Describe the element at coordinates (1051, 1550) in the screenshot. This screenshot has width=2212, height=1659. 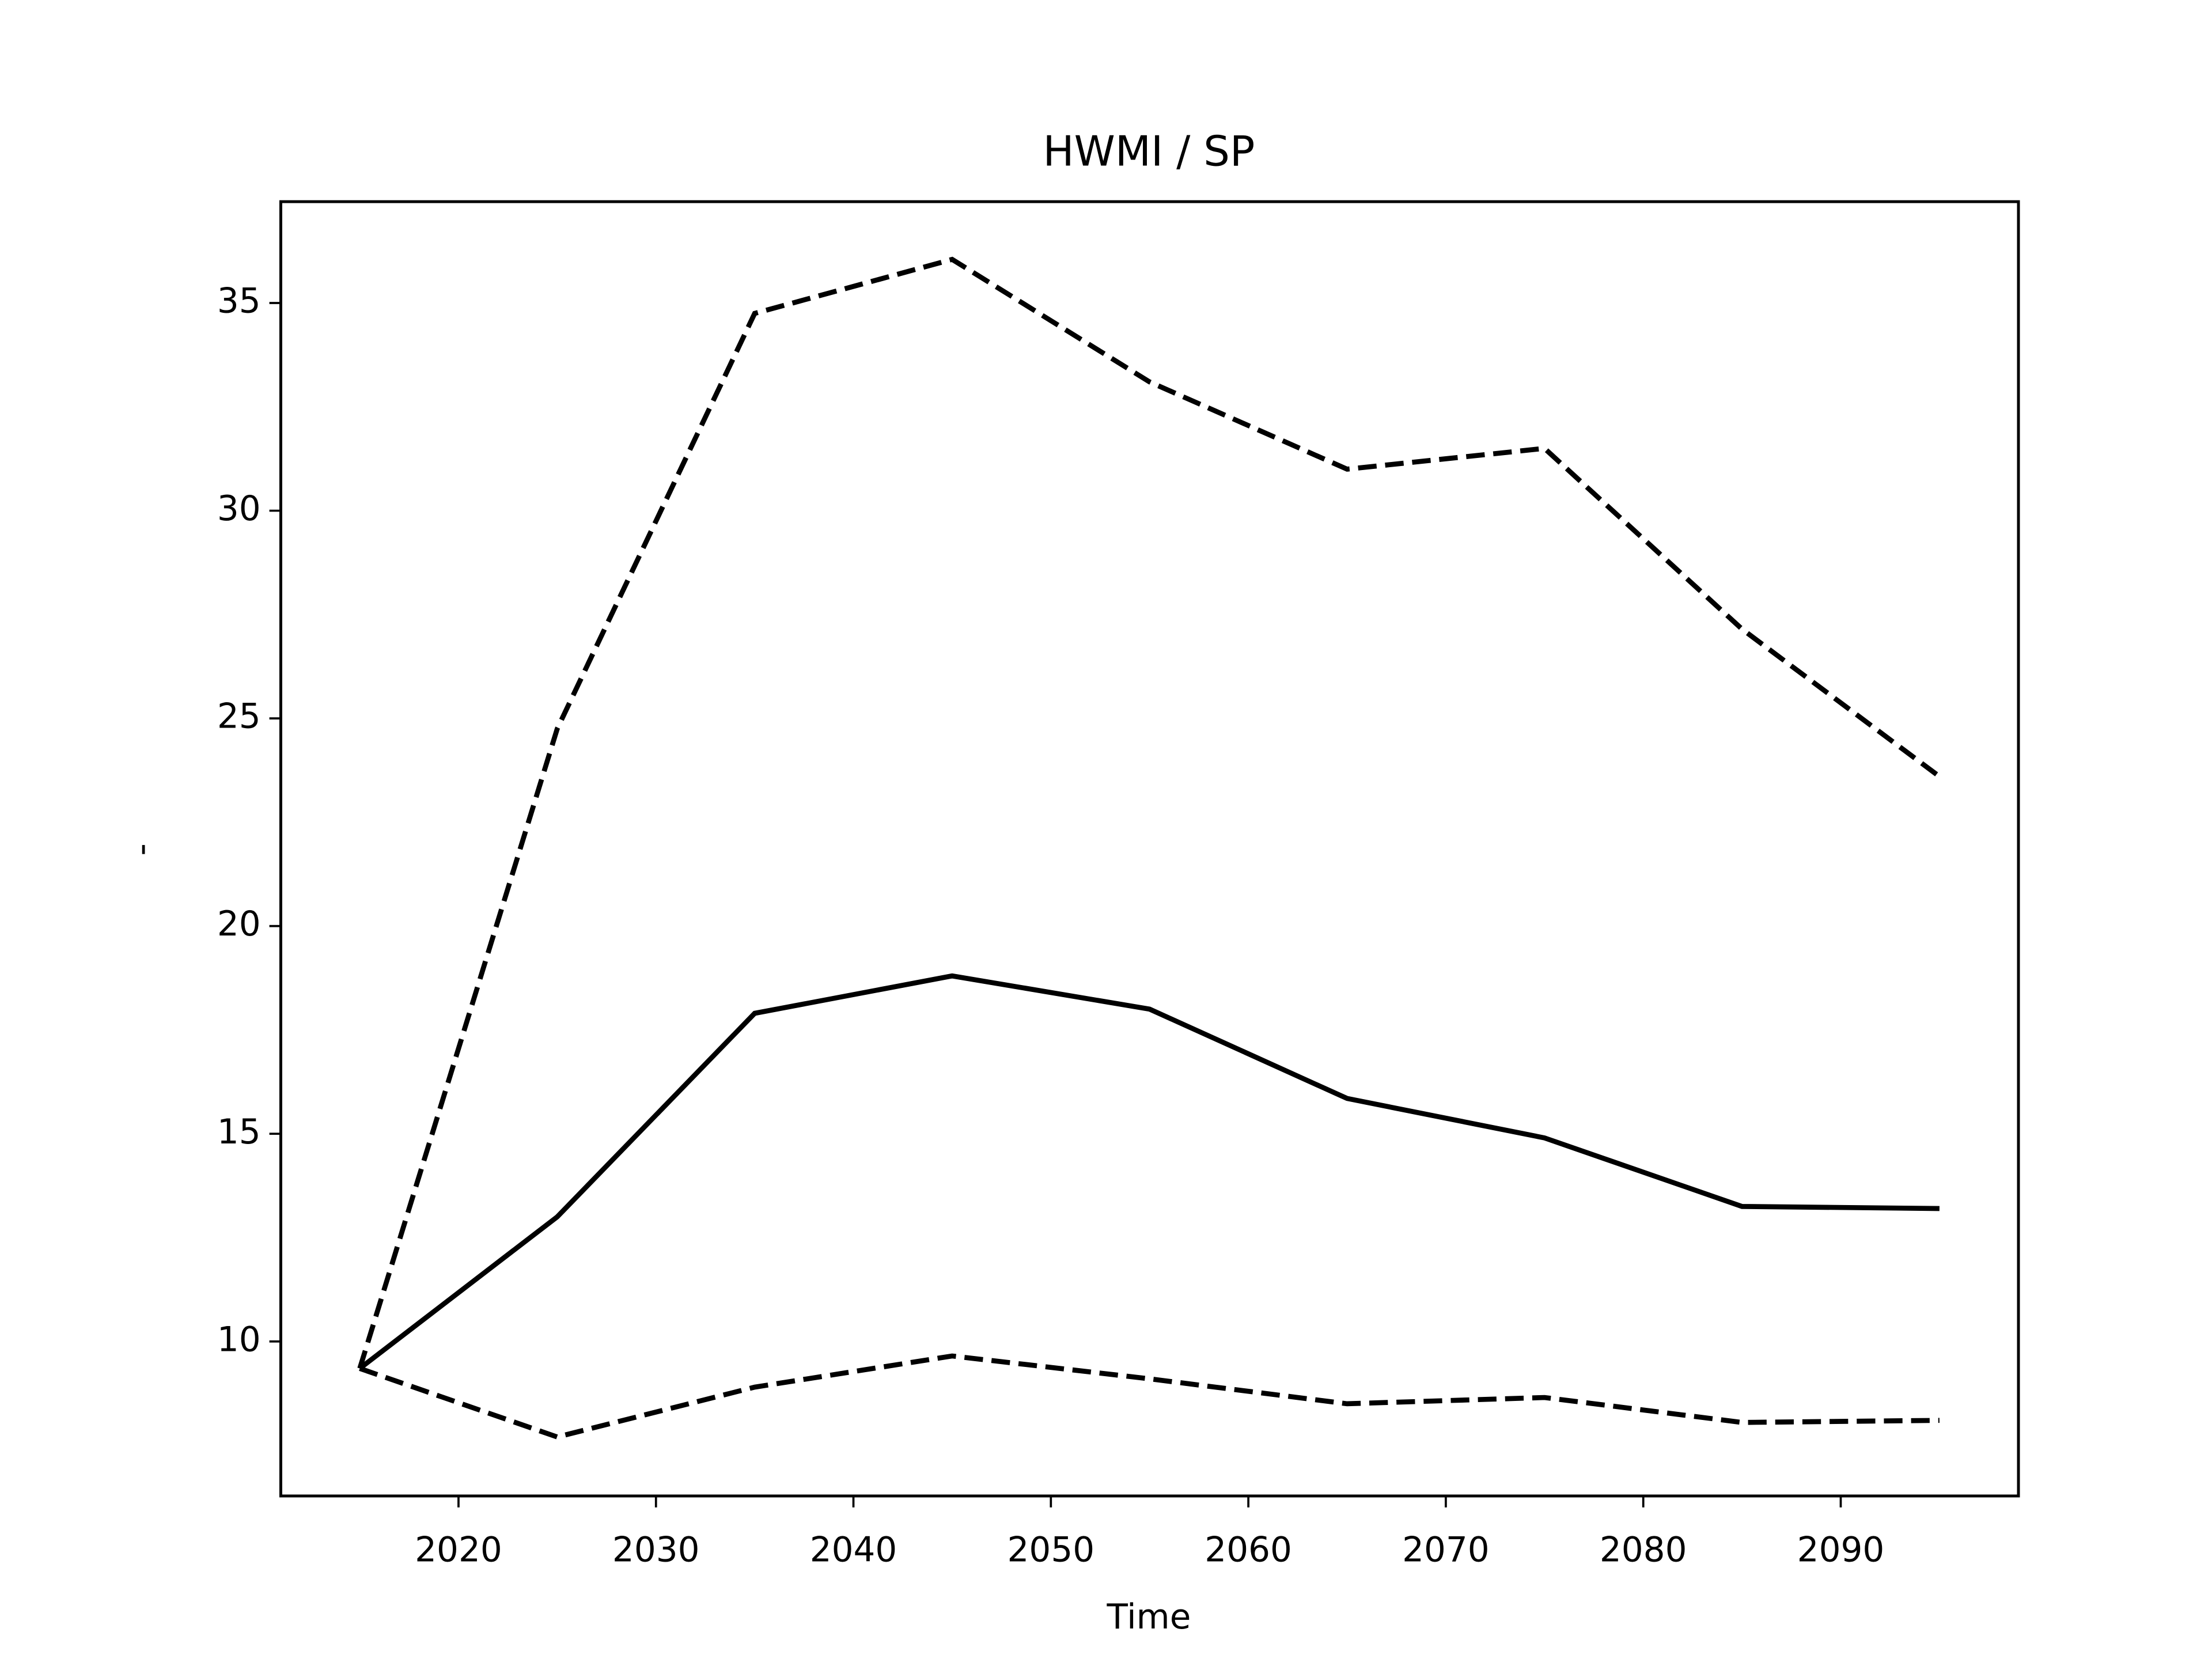
I see `x-tick-label: 2050` at that location.